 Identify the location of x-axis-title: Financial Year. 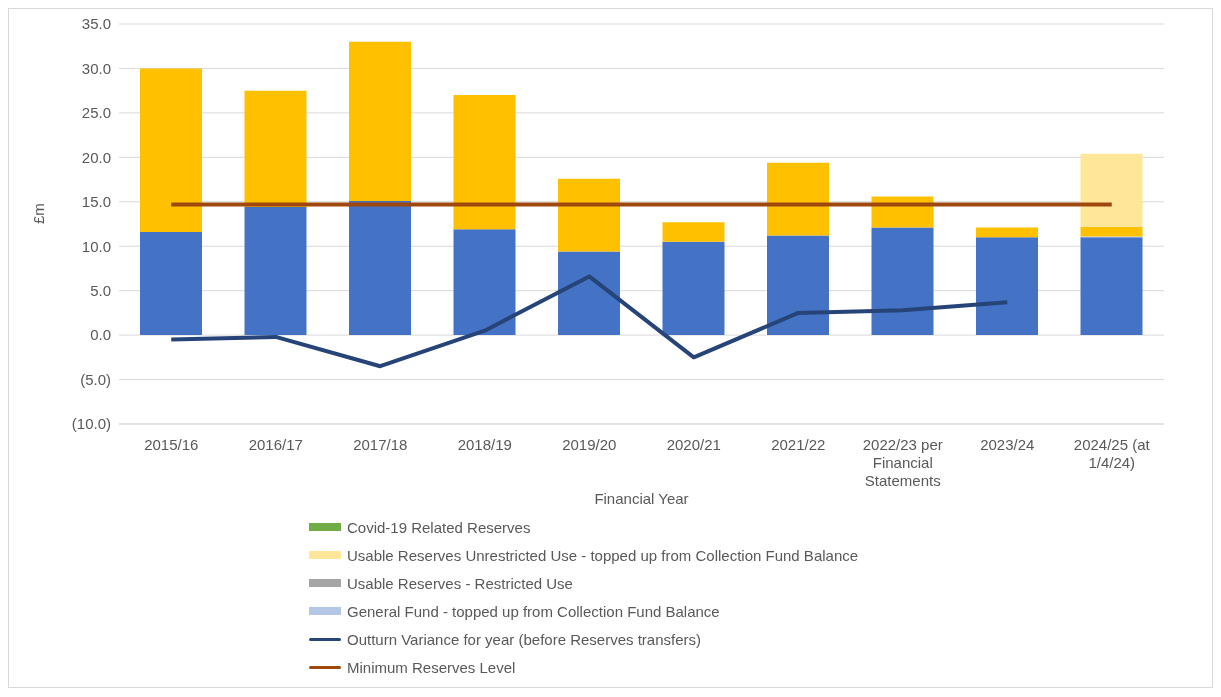
(641, 498).